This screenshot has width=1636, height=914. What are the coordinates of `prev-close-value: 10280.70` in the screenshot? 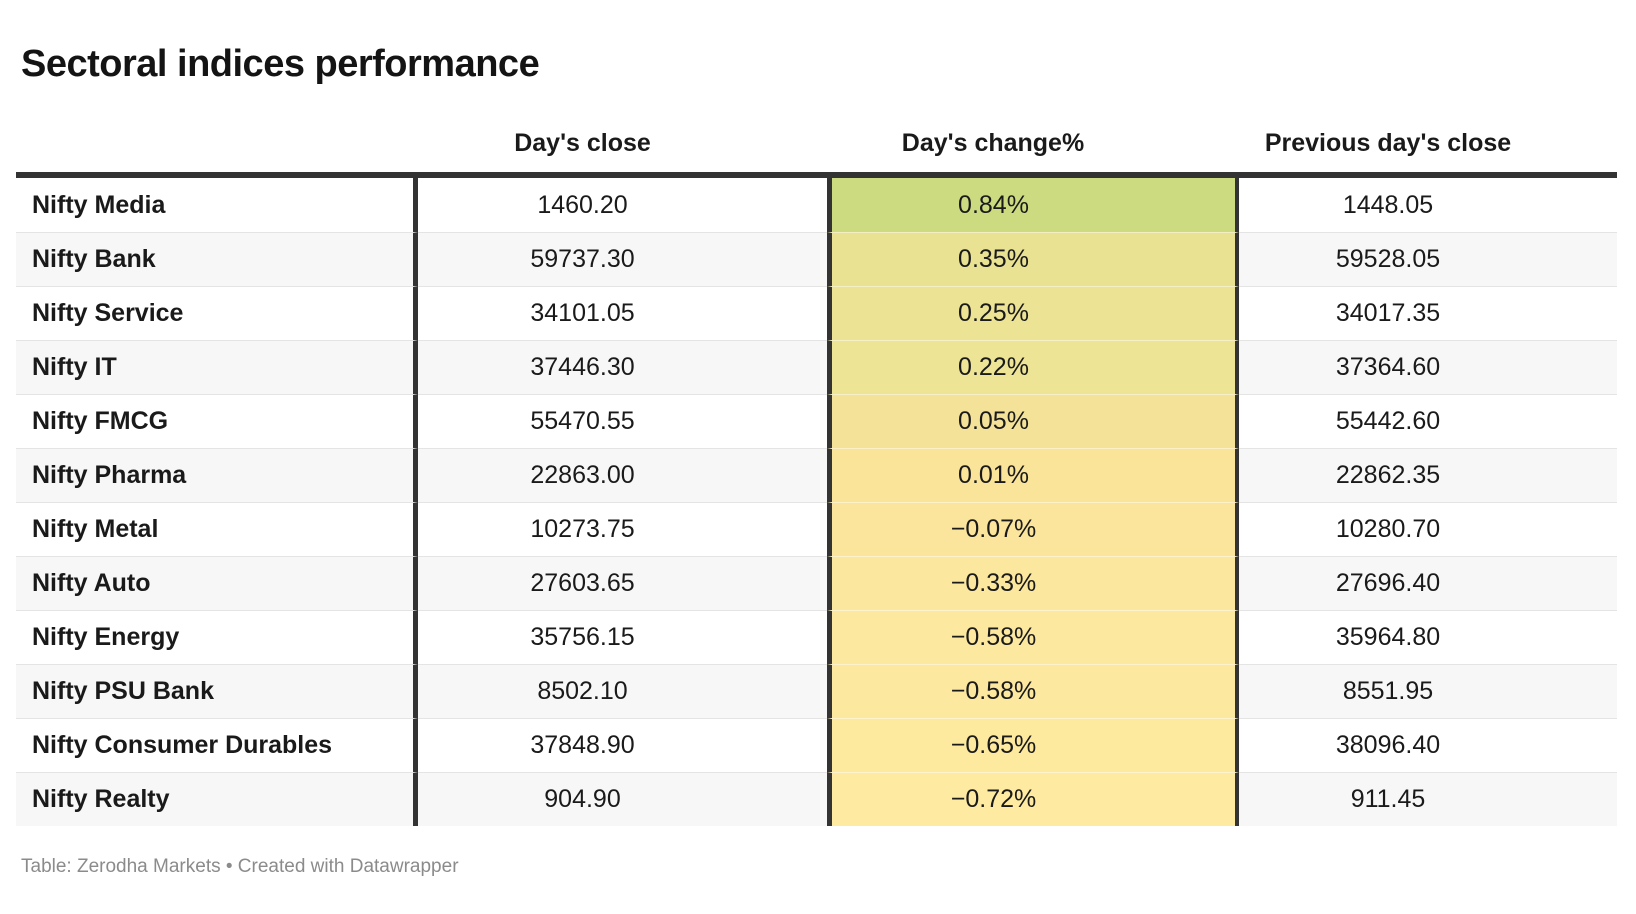 It's located at (1428, 529).